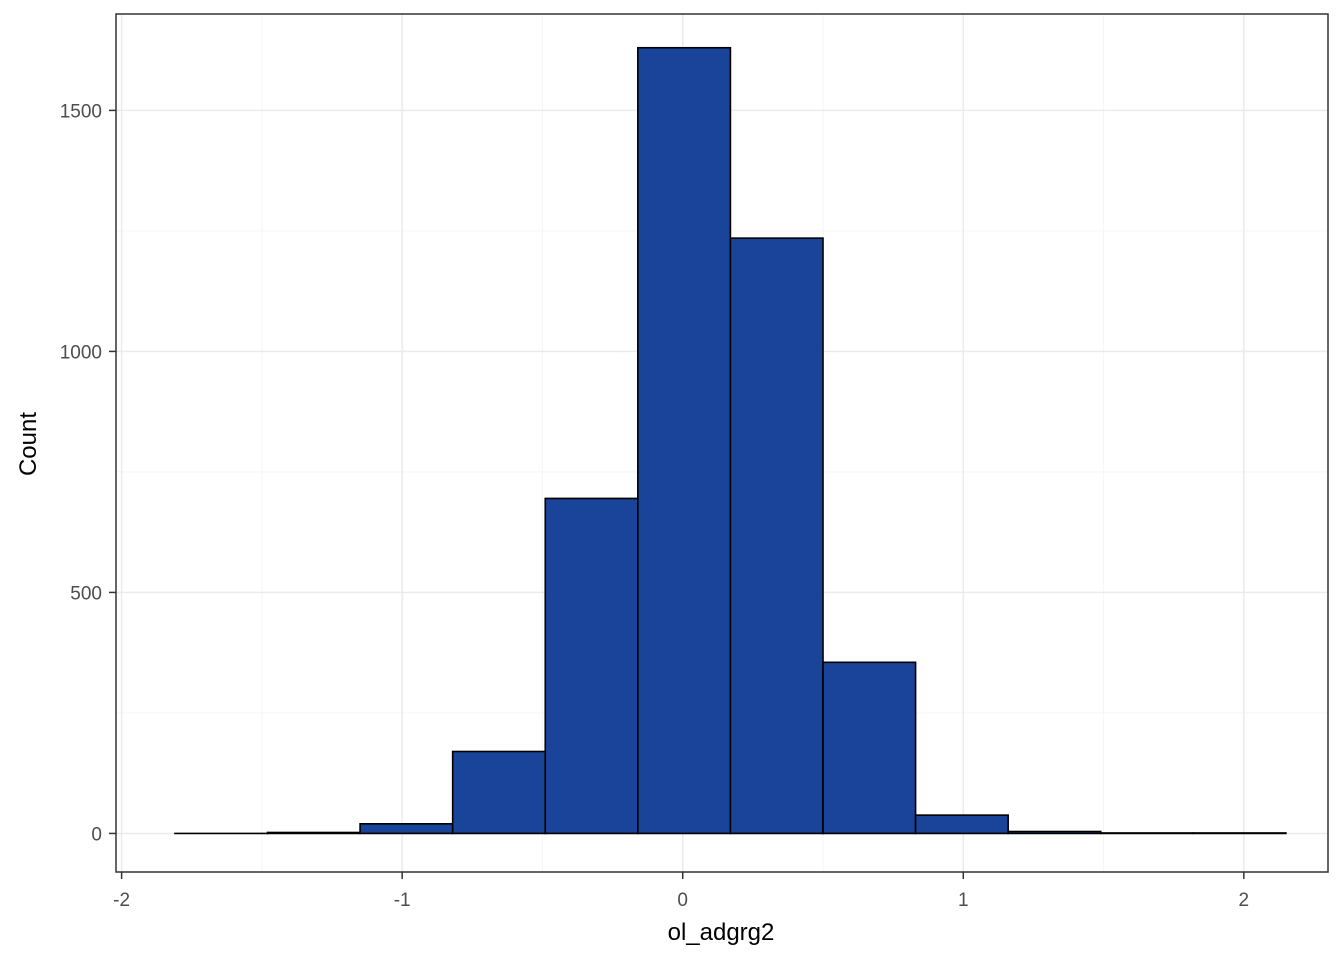  What do you see at coordinates (81, 111) in the screenshot?
I see `y-tick-label: 1500` at bounding box center [81, 111].